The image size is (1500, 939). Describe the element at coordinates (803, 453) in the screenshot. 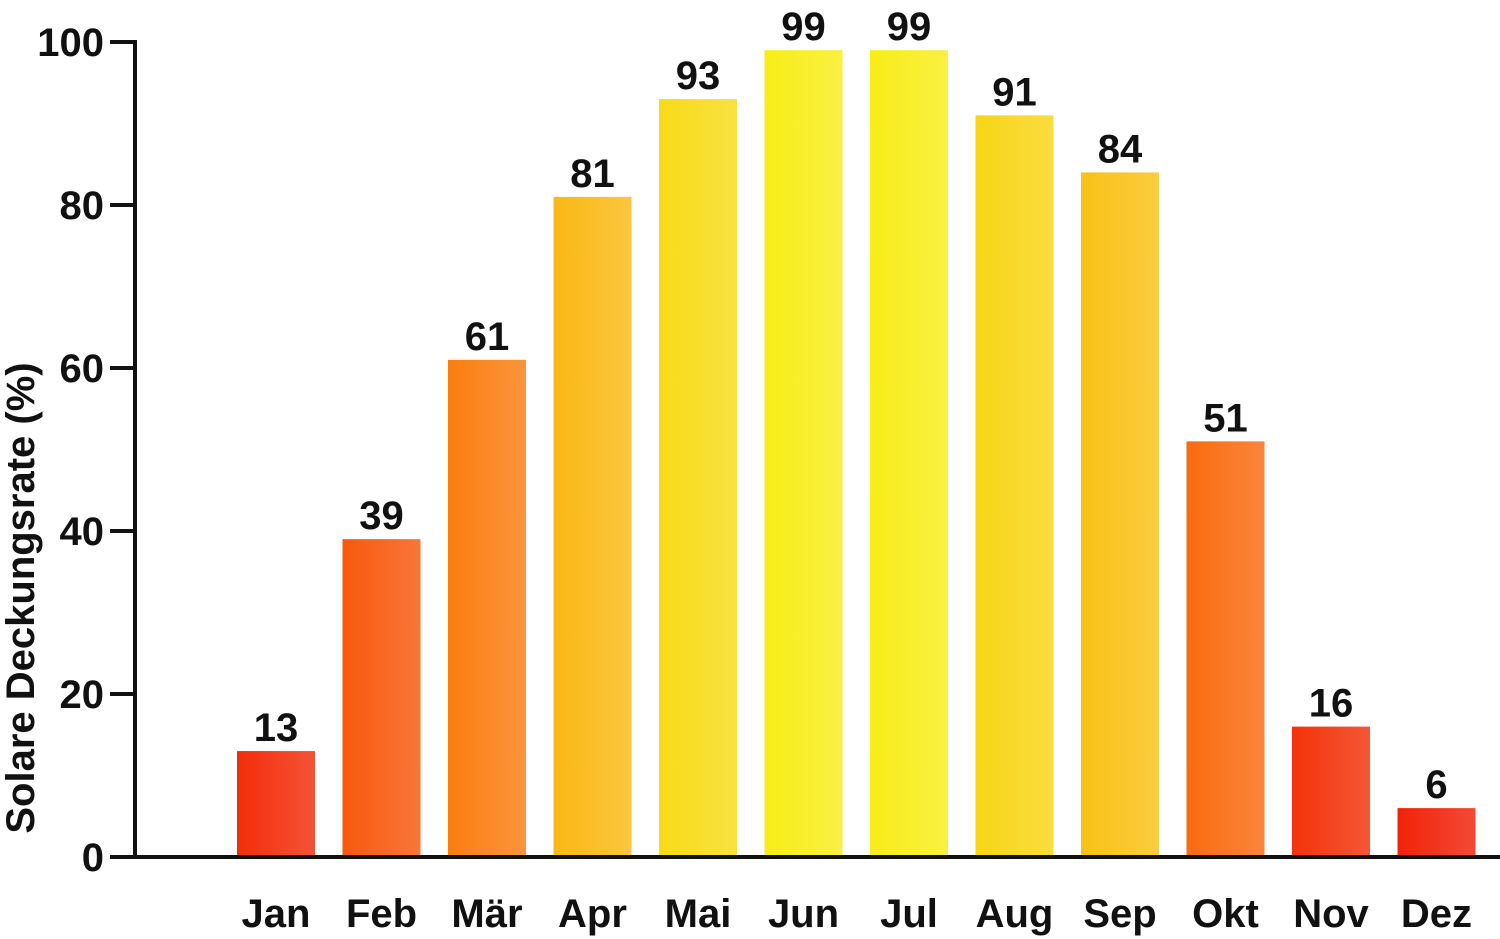

I see `bar-Jun` at that location.